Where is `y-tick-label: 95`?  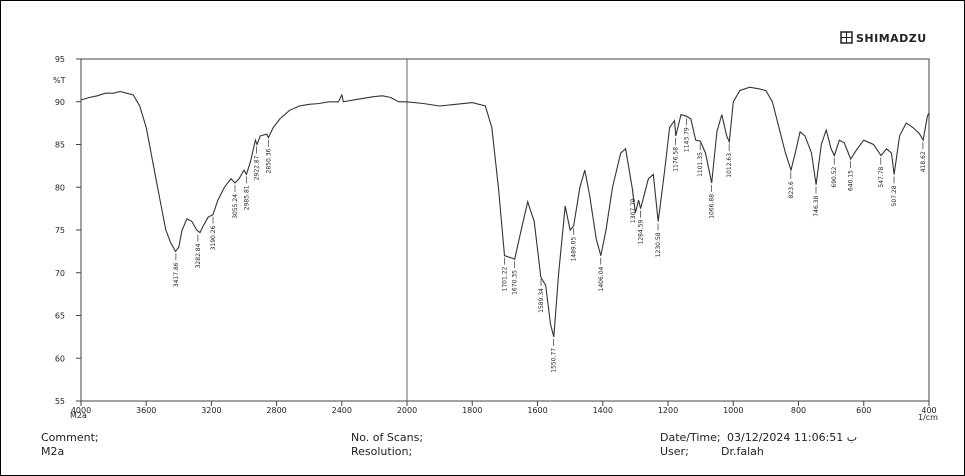
y-tick-label: 95 is located at coordinates (60, 59).